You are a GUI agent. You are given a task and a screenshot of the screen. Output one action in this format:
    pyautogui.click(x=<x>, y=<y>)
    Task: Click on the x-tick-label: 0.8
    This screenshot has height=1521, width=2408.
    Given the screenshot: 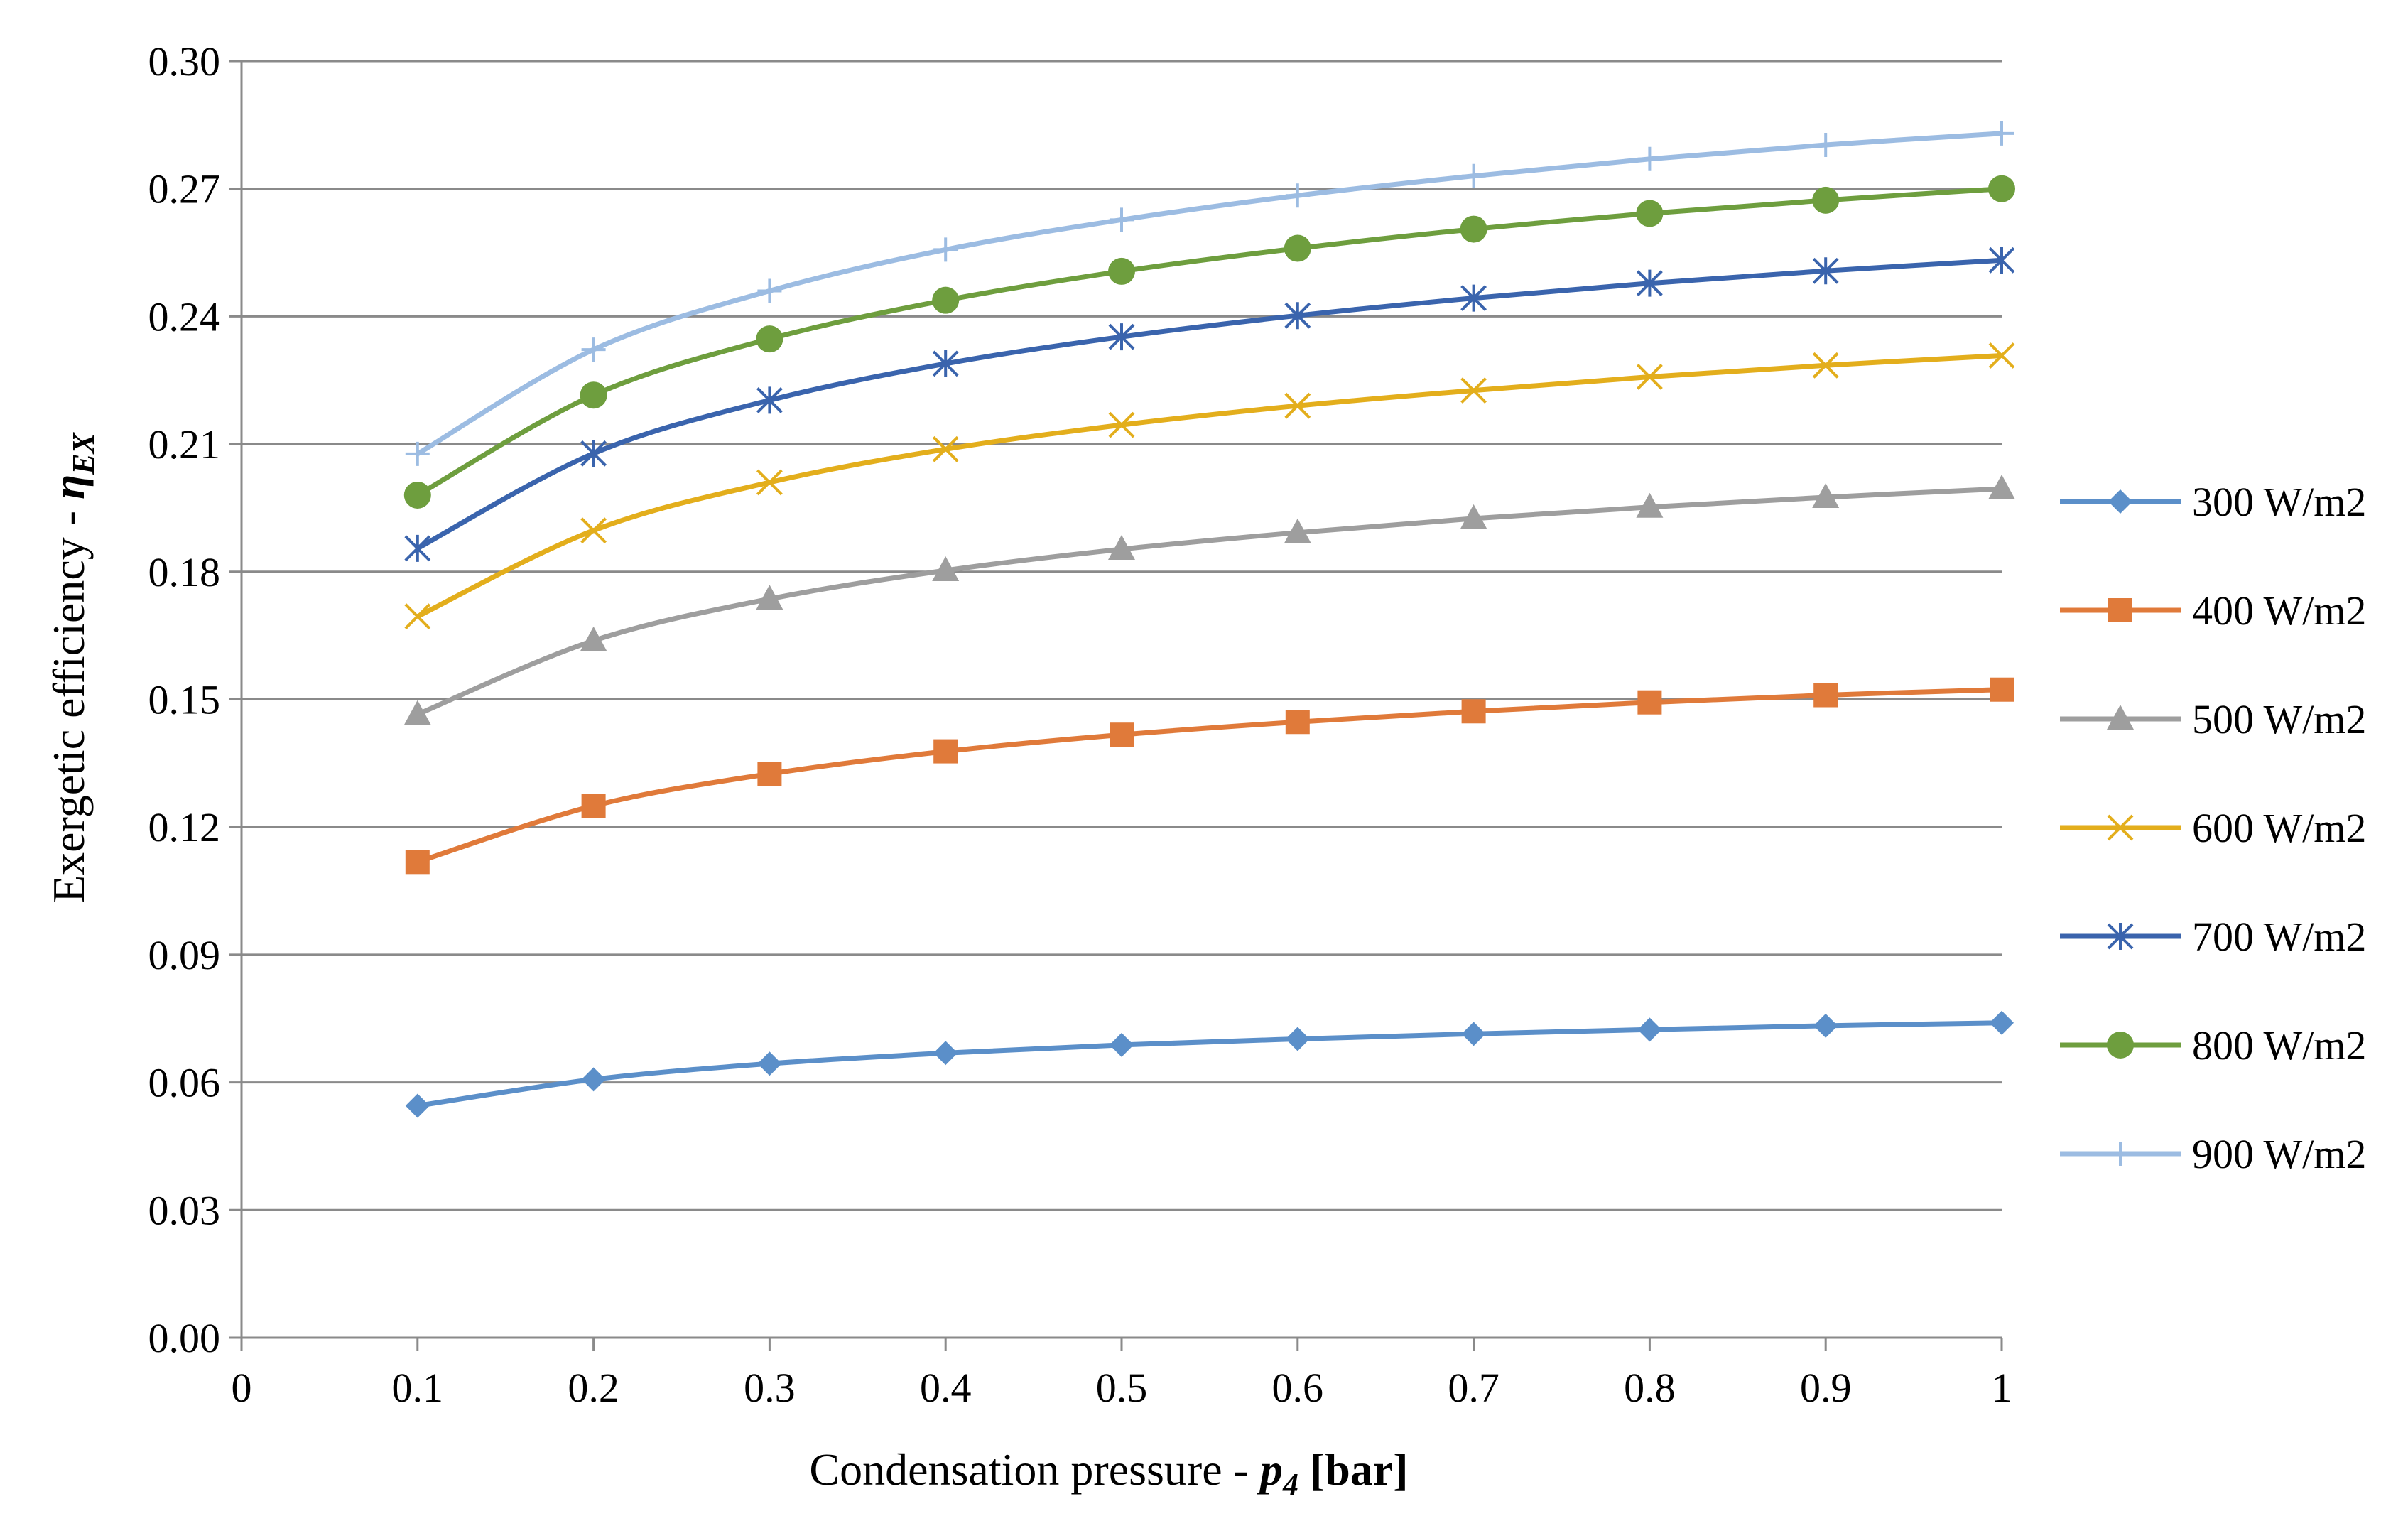 What is the action you would take?
    pyautogui.click(x=1650, y=1388)
    